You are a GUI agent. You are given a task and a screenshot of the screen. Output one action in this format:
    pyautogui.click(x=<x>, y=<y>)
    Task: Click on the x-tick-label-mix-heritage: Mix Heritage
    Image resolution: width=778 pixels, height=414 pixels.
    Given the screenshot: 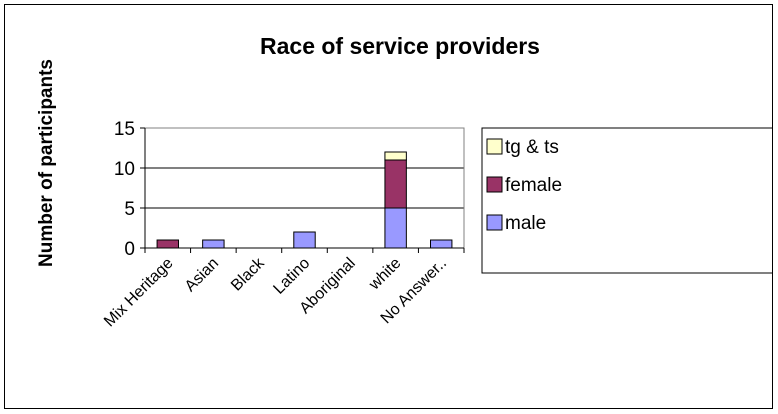 What is the action you would take?
    pyautogui.click(x=139, y=293)
    